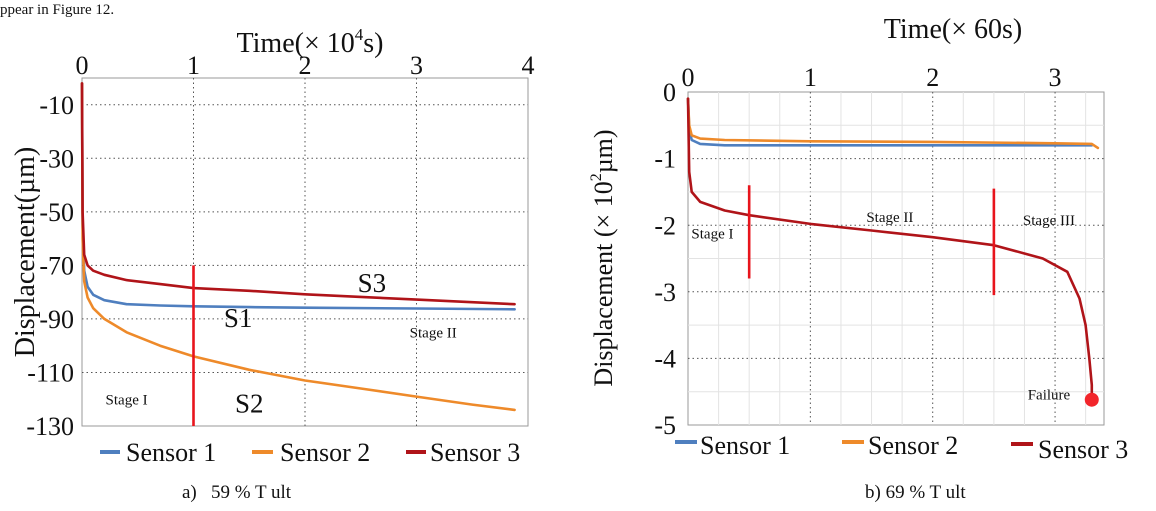 The image size is (1156, 511). I want to click on annotation-failure: Failure, so click(1049, 396).